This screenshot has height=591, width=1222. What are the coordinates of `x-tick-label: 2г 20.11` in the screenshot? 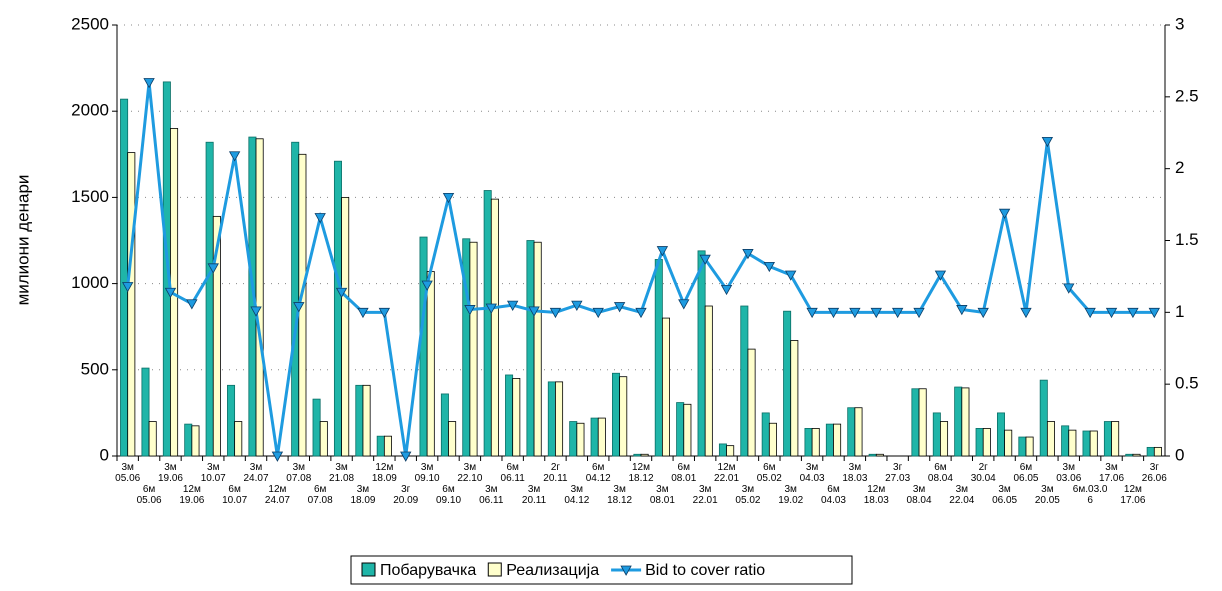 It's located at (555, 473).